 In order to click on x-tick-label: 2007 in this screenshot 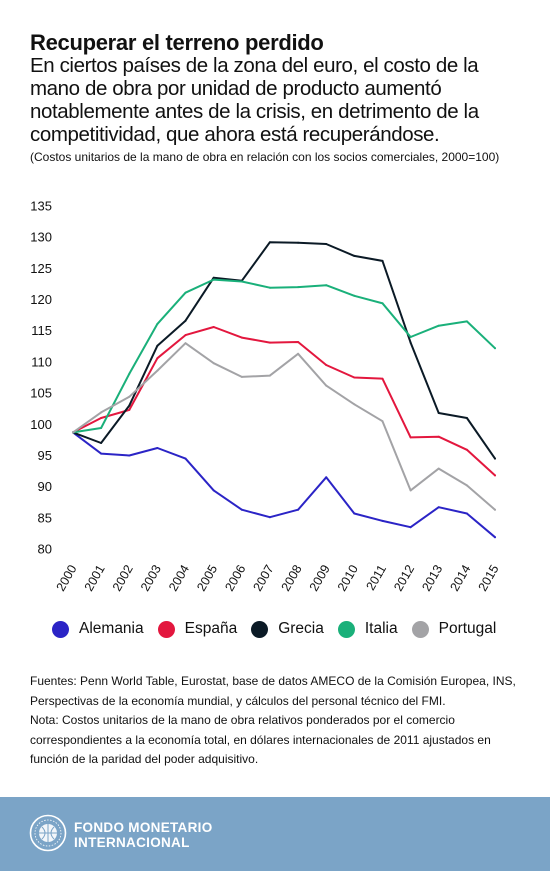, I will do `click(264, 577)`.